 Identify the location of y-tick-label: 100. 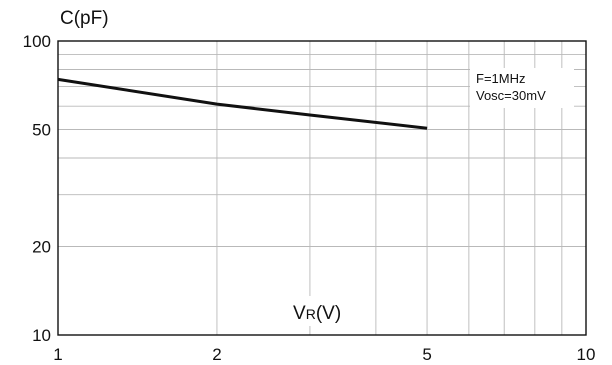
(37, 41).